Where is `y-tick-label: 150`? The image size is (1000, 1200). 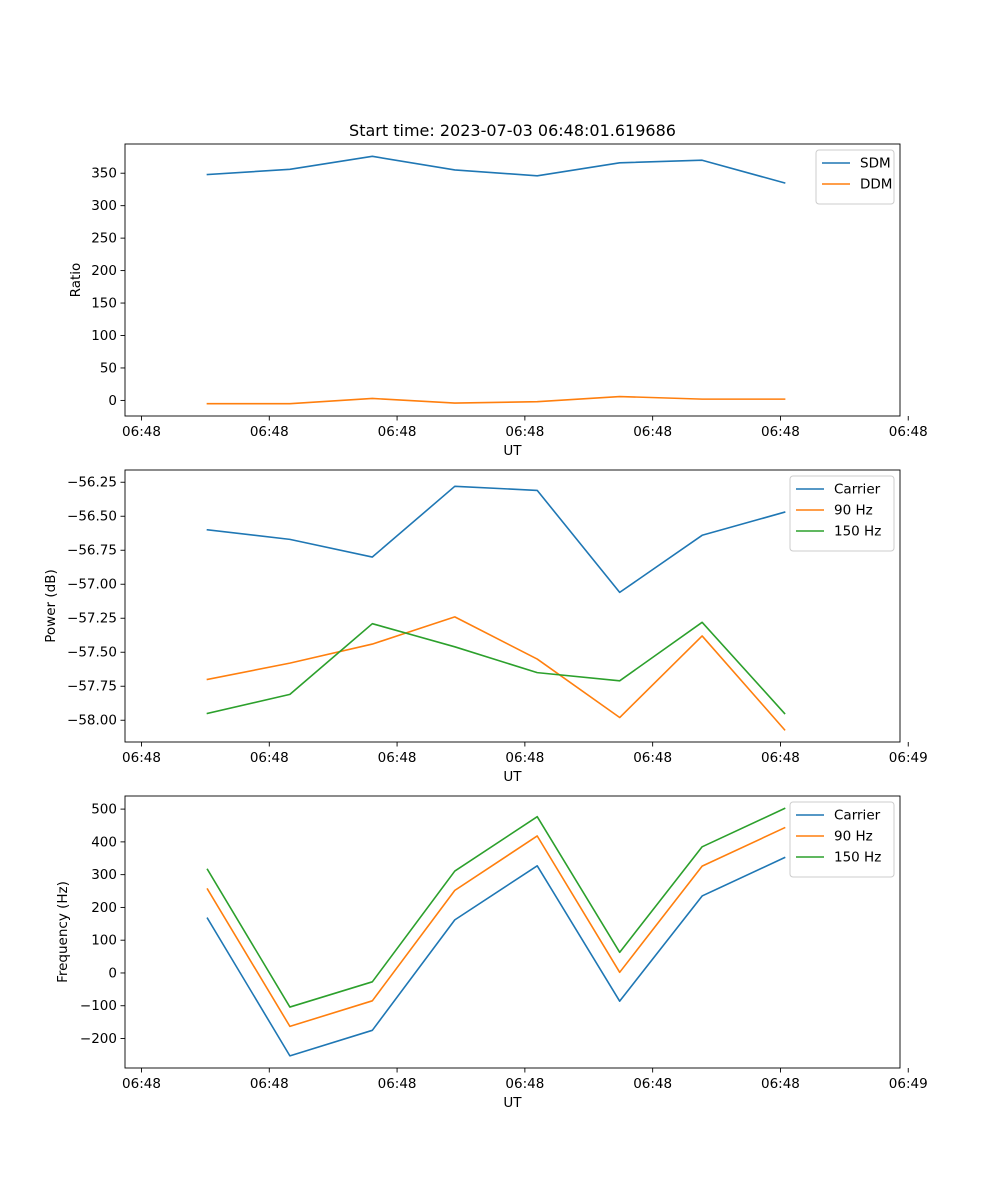 y-tick-label: 150 is located at coordinates (104, 304).